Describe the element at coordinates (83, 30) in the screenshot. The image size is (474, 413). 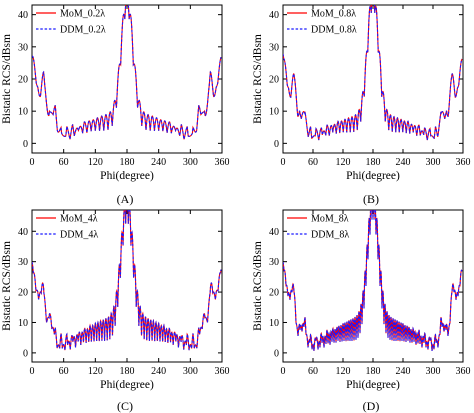
I see `legend-label: DDM_0.2λ` at that location.